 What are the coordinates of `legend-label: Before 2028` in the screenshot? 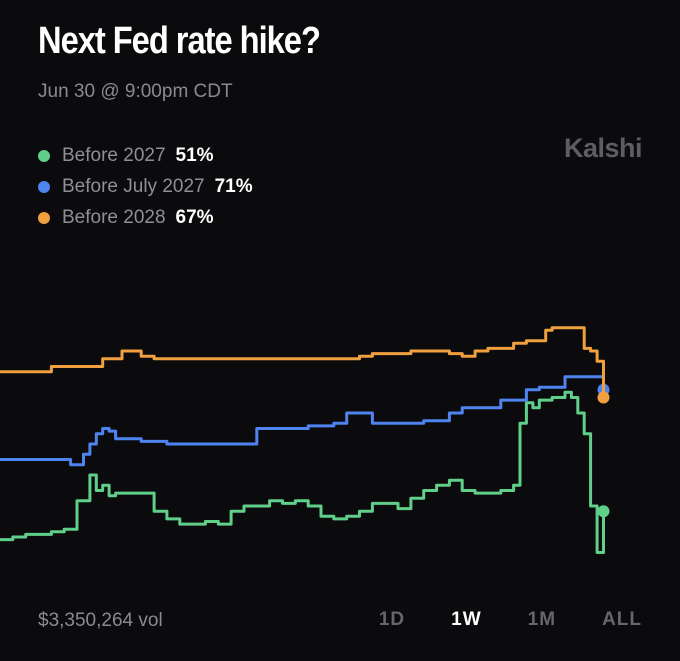 It's located at (114, 217).